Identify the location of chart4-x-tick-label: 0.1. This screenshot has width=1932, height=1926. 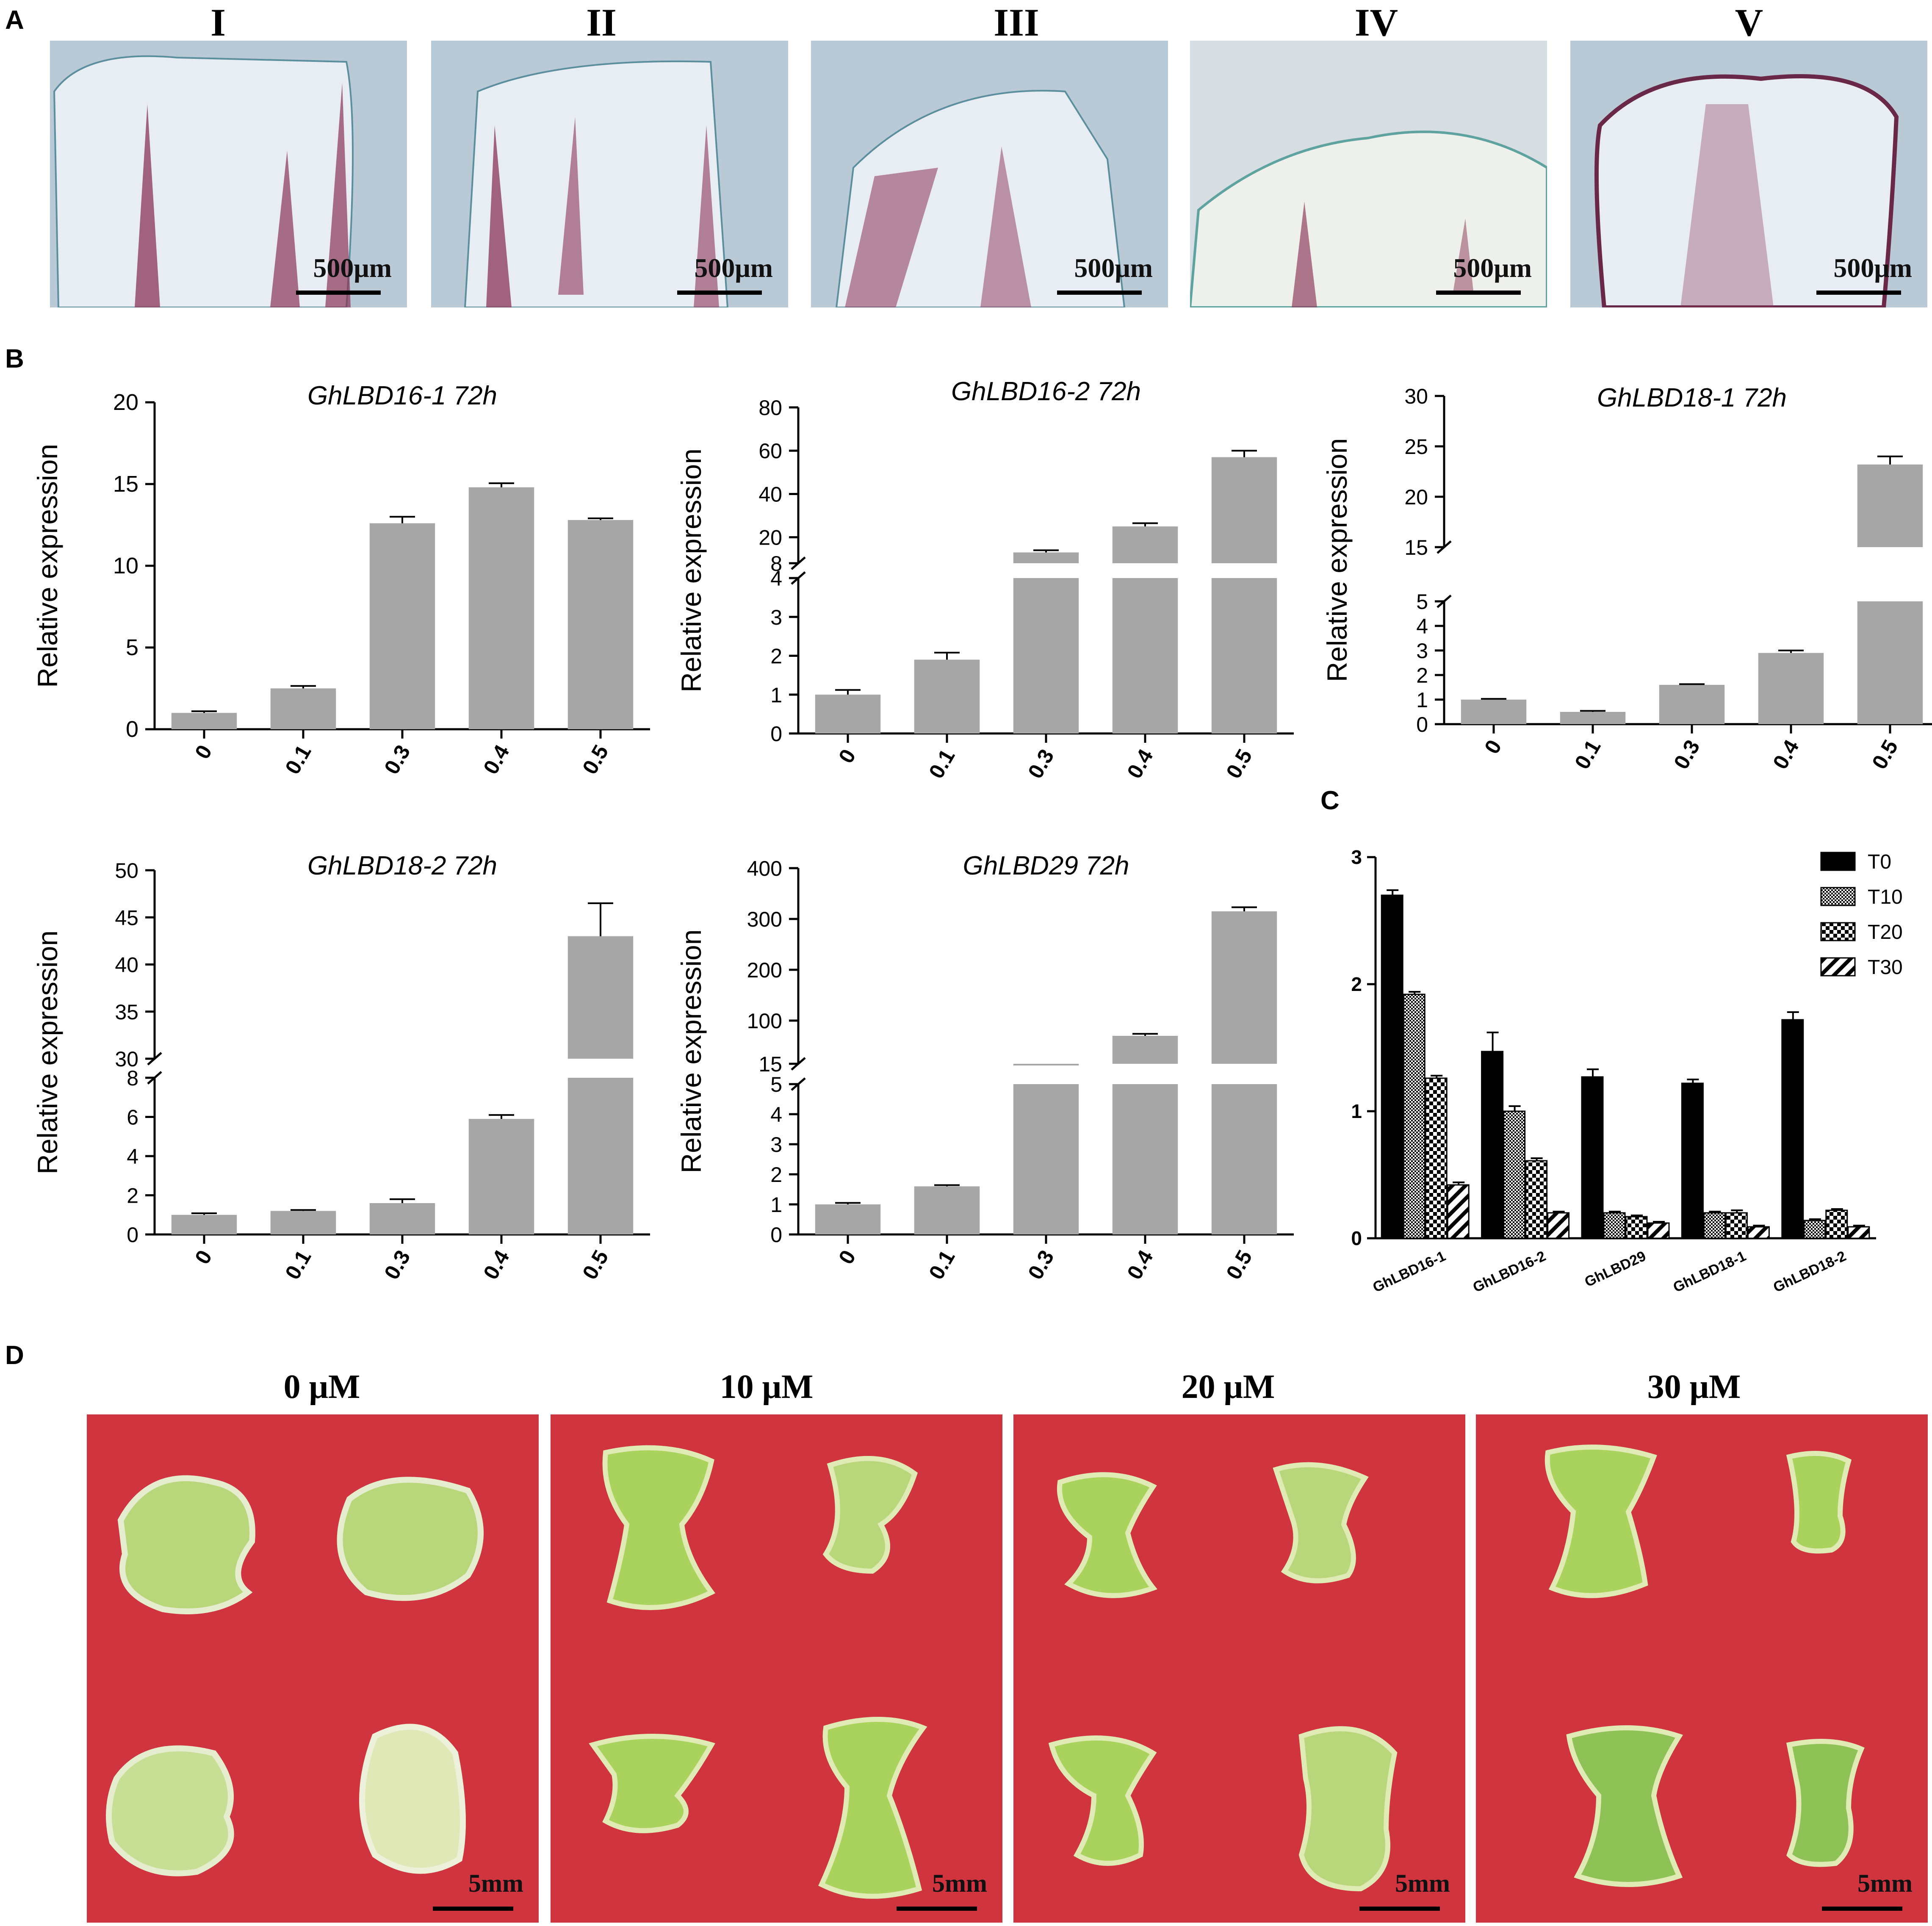
(942, 1265).